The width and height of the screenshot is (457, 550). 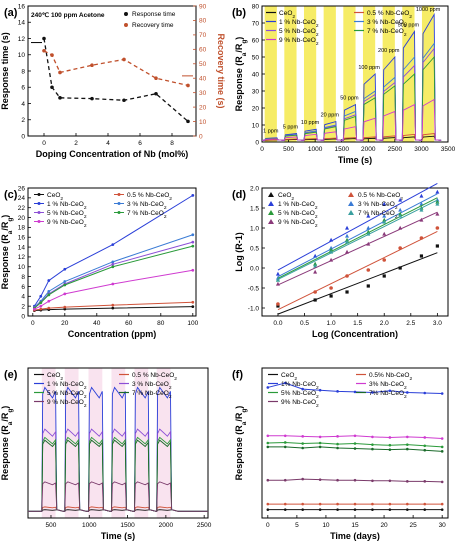 What do you see at coordinates (256, 40) in the screenshot?
I see `y-tick-label: 60` at bounding box center [256, 40].